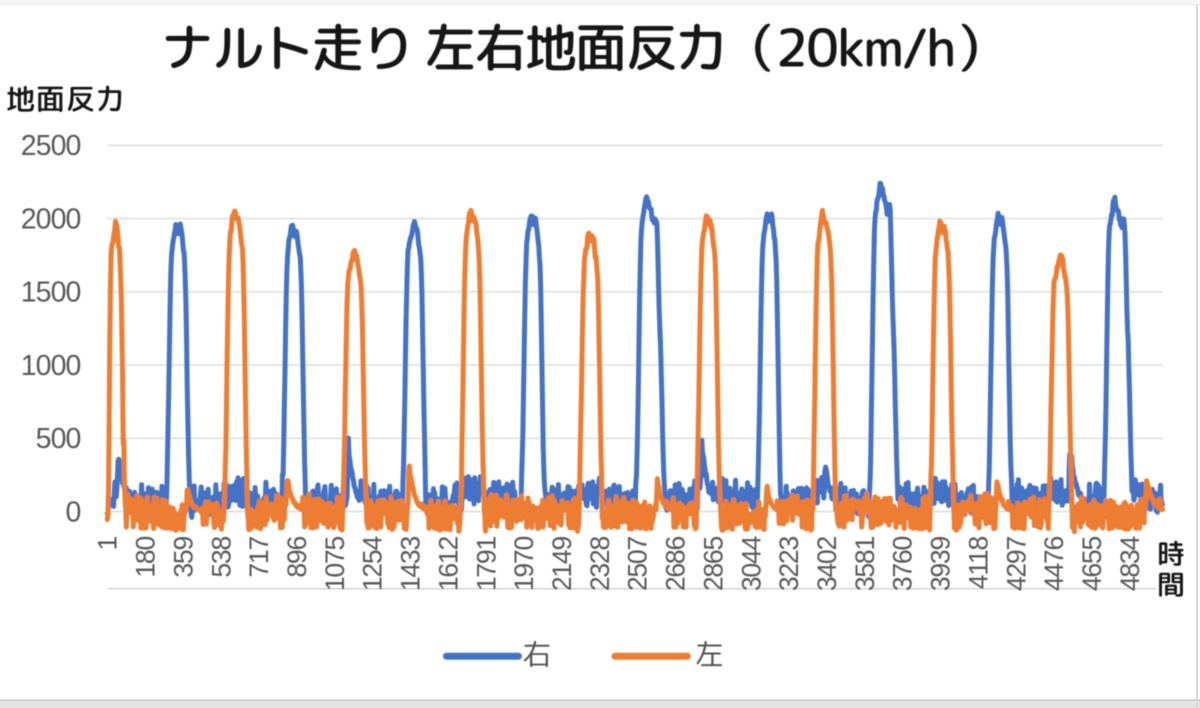  Describe the element at coordinates (1130, 564) in the screenshot. I see `x-tick-label-4834: 4834` at that location.